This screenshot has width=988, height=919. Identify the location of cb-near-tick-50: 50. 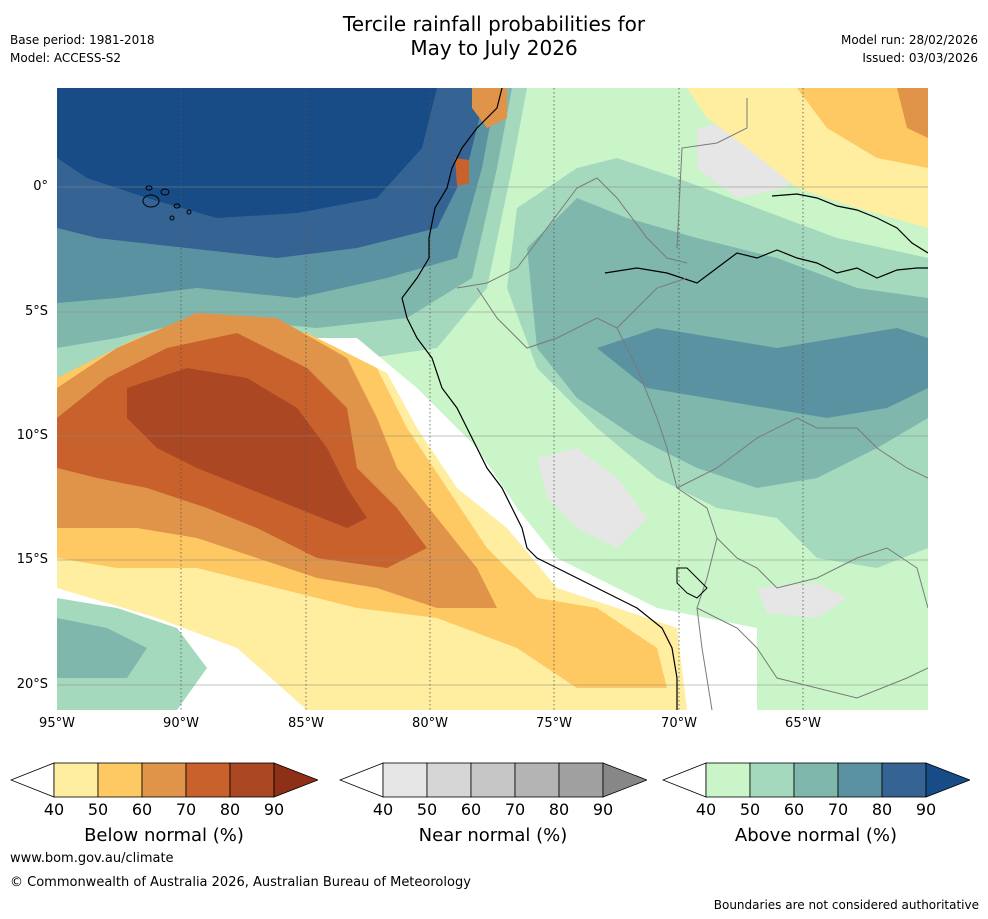
(427, 809).